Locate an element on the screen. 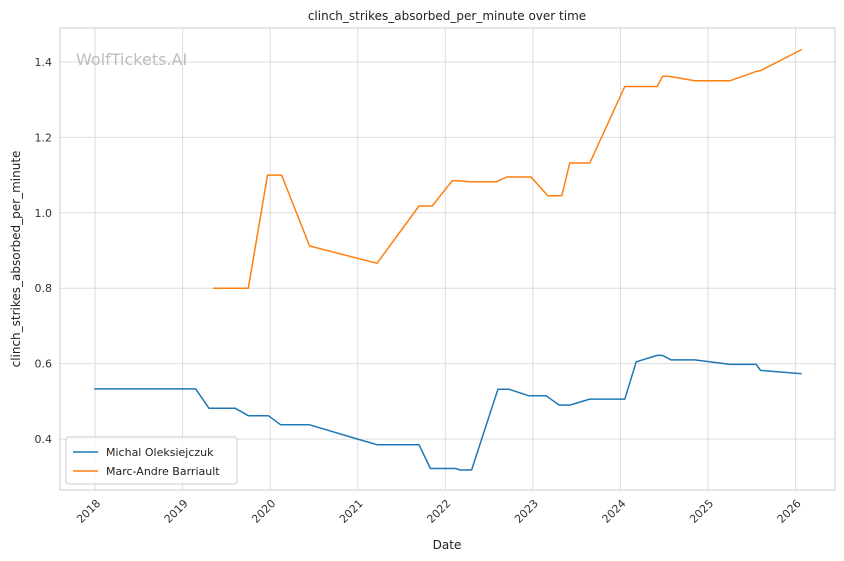  watermark: WolfTickets.AI is located at coordinates (131, 59).